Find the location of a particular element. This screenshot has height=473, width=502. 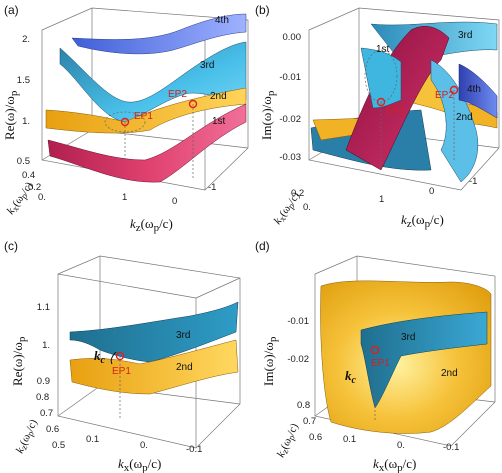

ytick: 0.9 is located at coordinates (43, 381).